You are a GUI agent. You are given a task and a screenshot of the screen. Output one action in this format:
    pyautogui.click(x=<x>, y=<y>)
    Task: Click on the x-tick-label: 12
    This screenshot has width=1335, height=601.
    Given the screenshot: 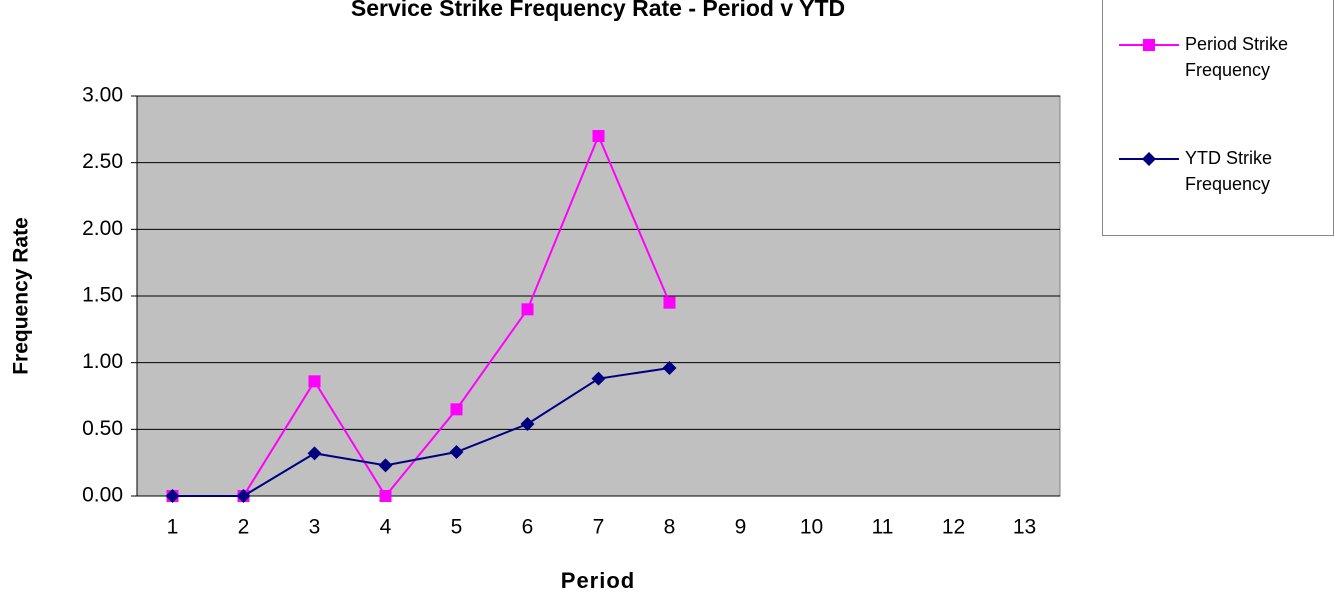 What is the action you would take?
    pyautogui.click(x=953, y=527)
    